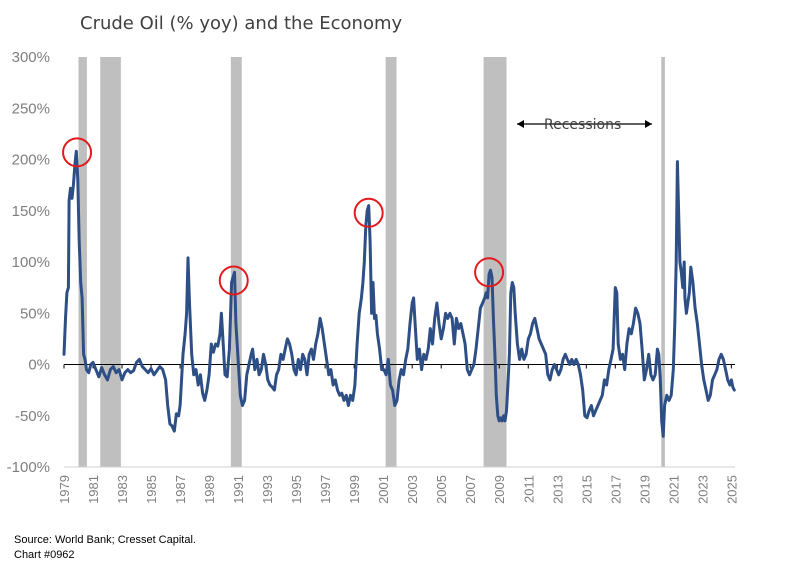 This screenshot has width=798, height=578. What do you see at coordinates (441, 489) in the screenshot?
I see `x-tick-label: 2005` at bounding box center [441, 489].